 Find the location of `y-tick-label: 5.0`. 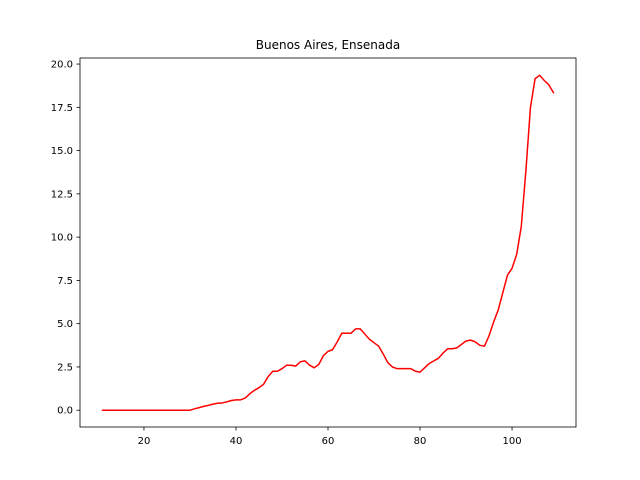

y-tick-label: 5.0 is located at coordinates (65, 324).